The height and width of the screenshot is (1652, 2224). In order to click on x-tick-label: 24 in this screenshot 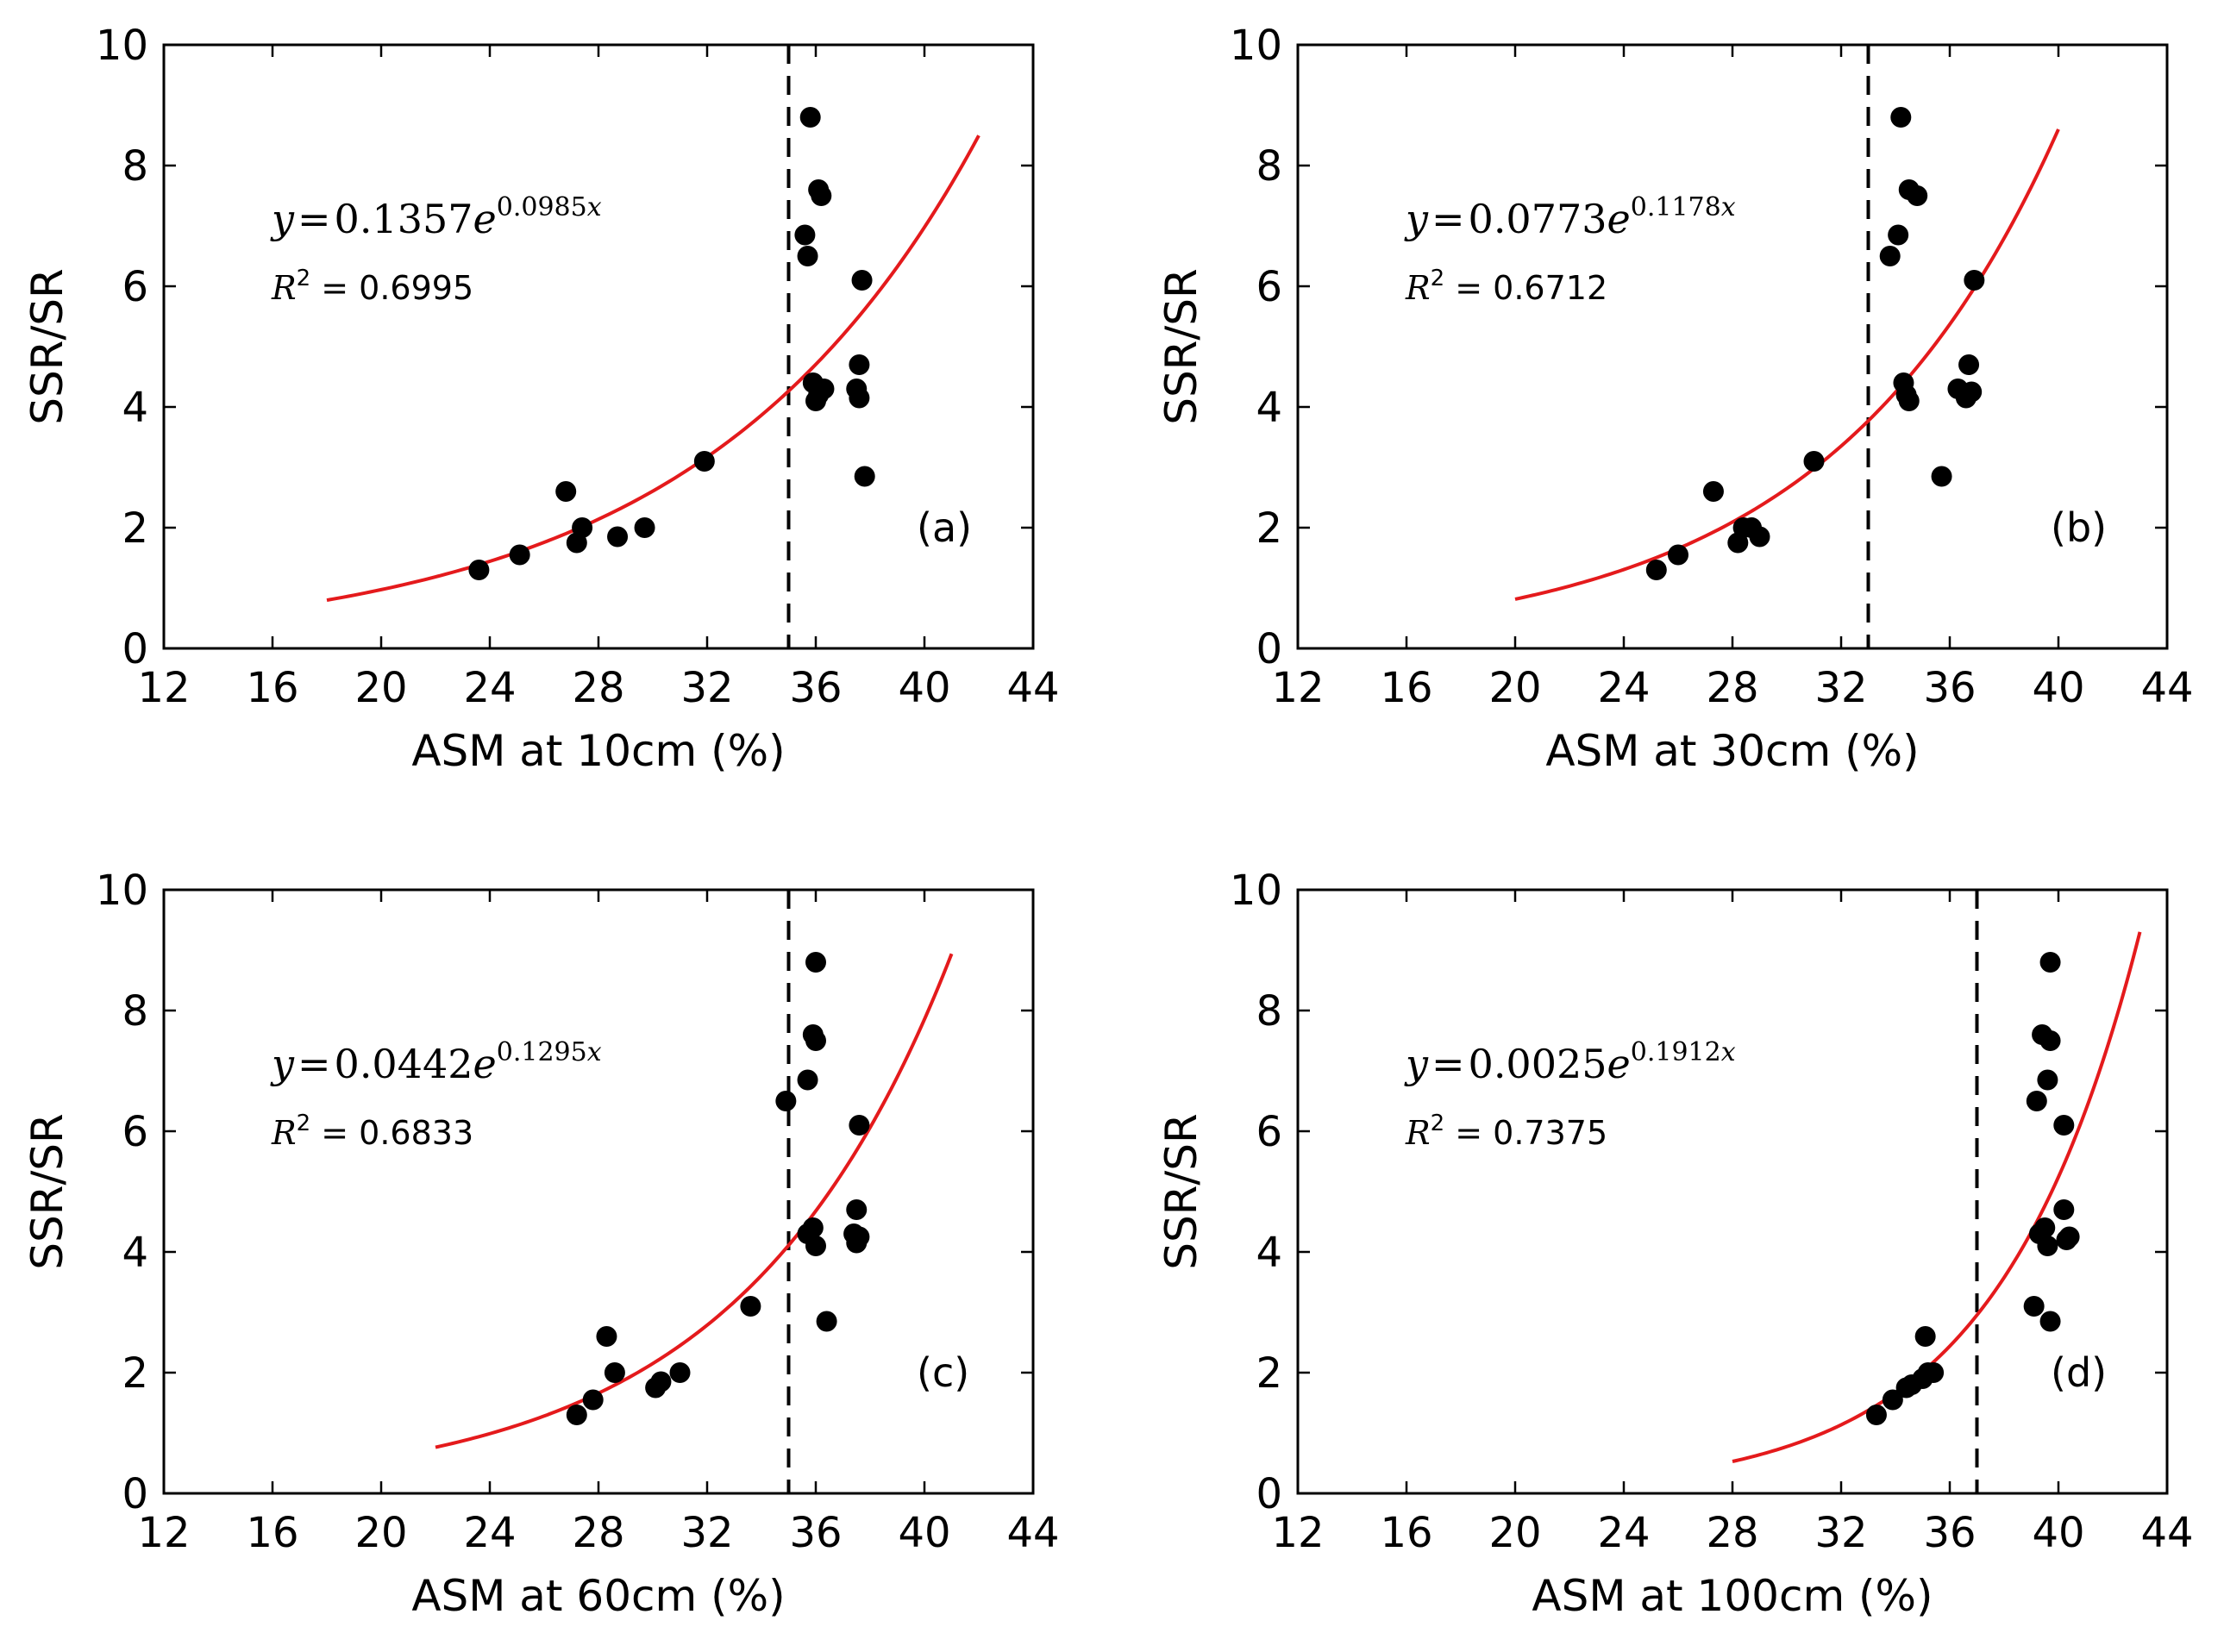, I will do `click(1624, 1533)`.